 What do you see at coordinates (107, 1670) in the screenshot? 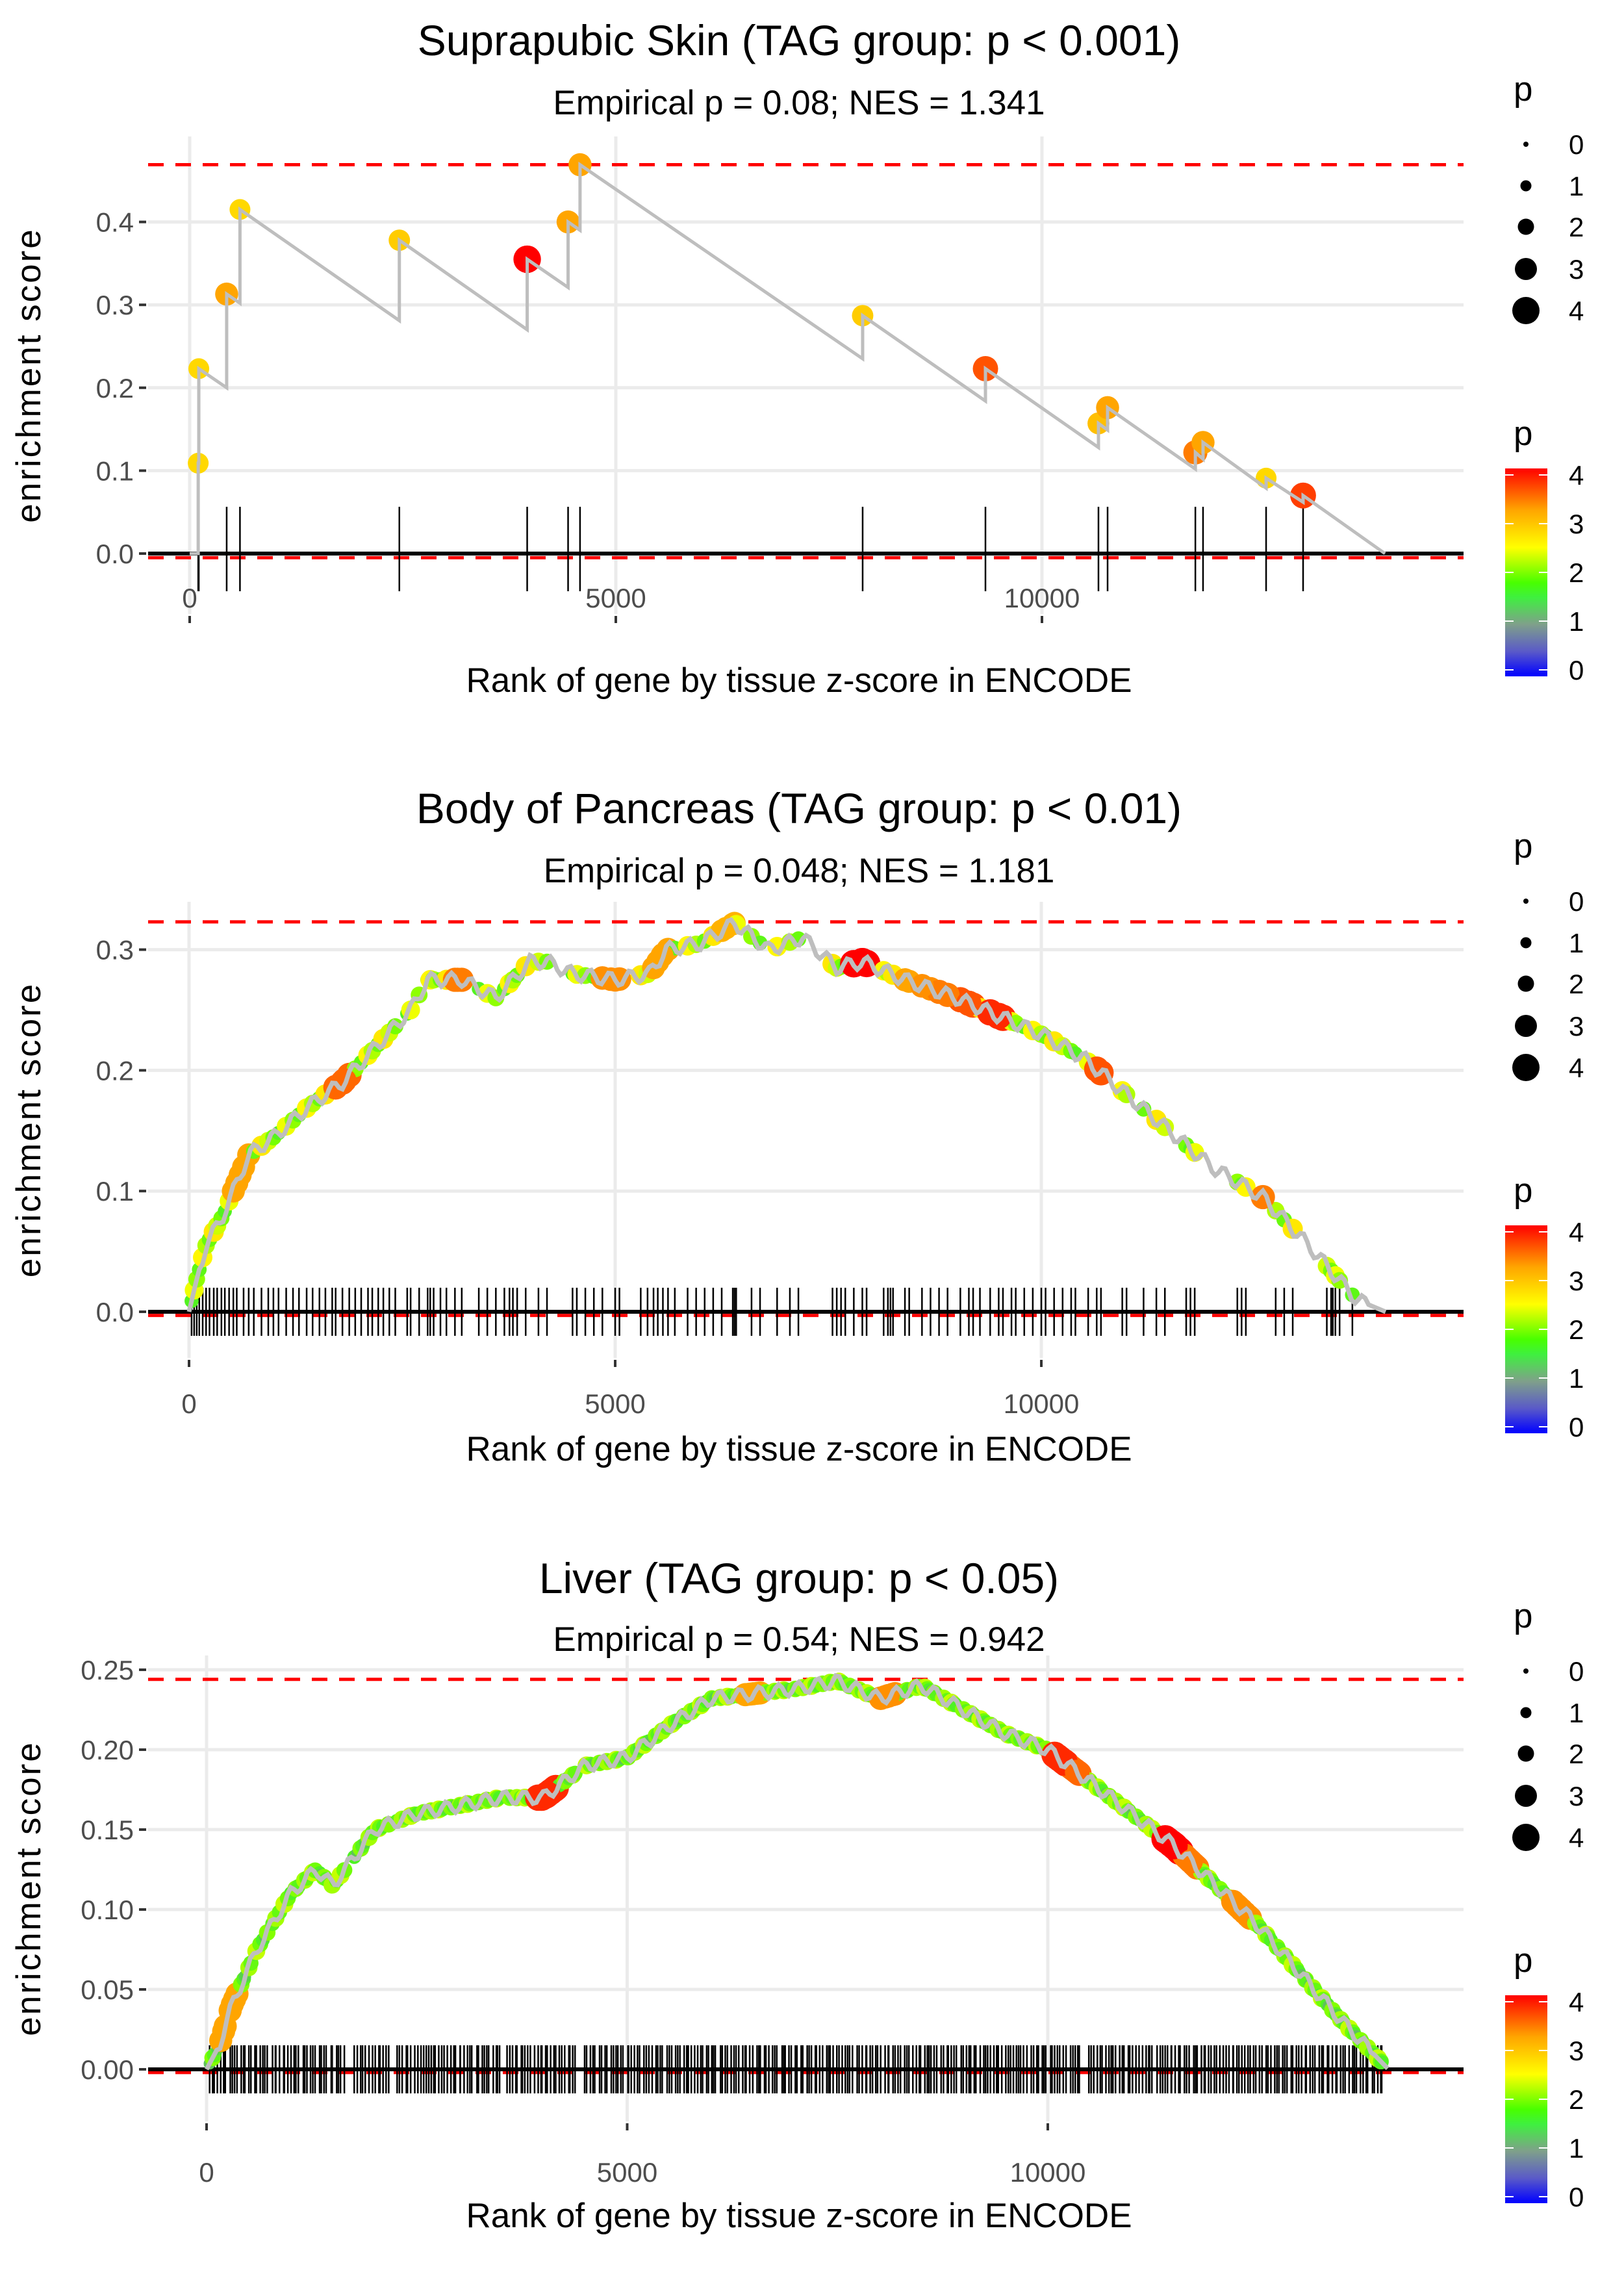
I see `y-tick-label: 0.25` at bounding box center [107, 1670].